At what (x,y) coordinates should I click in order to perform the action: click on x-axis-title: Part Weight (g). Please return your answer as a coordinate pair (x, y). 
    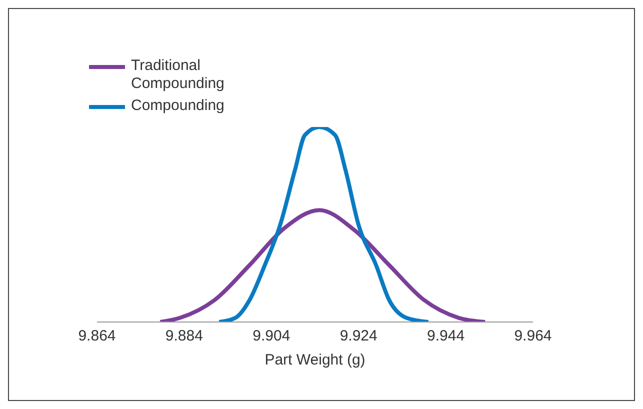
    Looking at the image, I should click on (315, 360).